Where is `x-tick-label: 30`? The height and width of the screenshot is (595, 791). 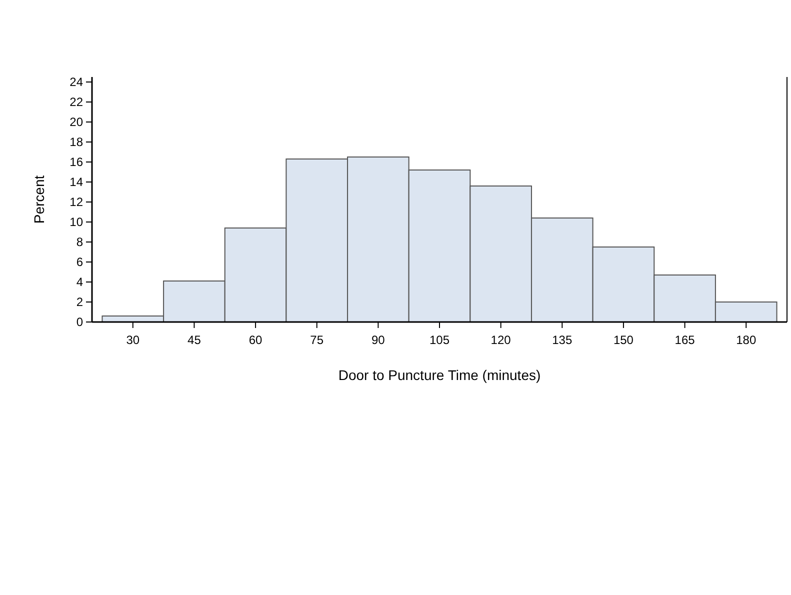
x-tick-label: 30 is located at coordinates (133, 340).